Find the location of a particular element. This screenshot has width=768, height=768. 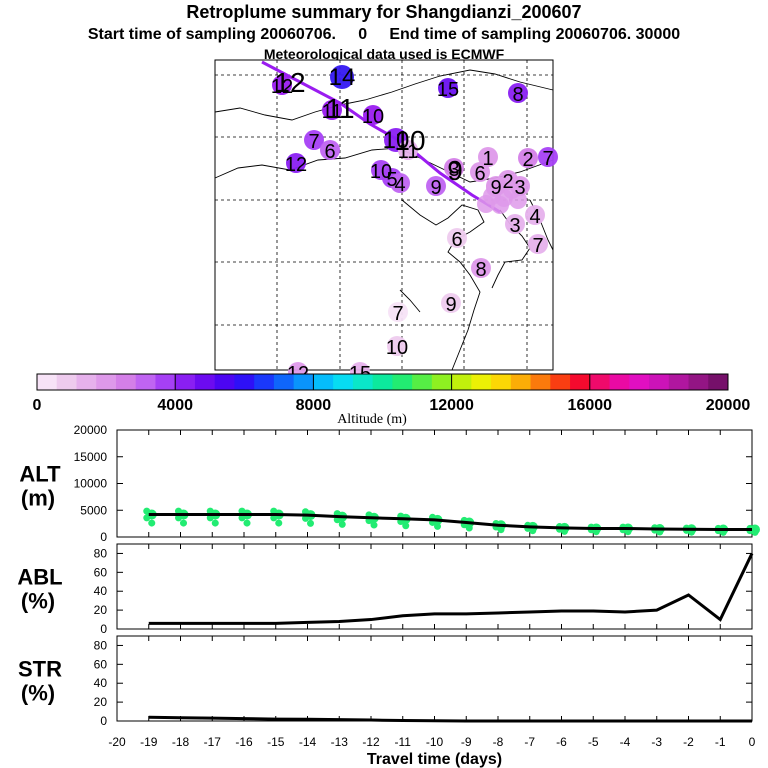

plume-day-label: 8 is located at coordinates (480, 270).